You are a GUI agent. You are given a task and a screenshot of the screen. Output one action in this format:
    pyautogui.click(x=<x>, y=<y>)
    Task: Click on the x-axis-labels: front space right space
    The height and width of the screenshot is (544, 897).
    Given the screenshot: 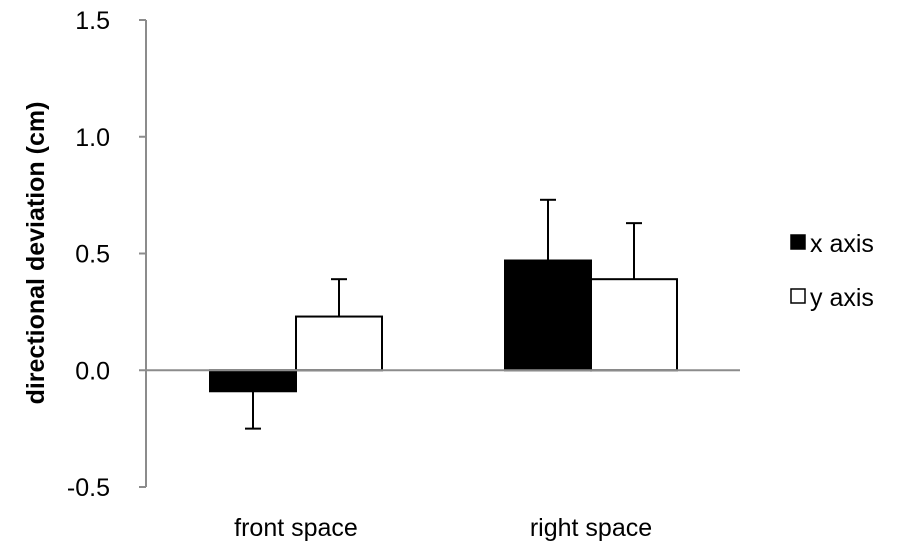 What is the action you would take?
    pyautogui.click(x=443, y=528)
    